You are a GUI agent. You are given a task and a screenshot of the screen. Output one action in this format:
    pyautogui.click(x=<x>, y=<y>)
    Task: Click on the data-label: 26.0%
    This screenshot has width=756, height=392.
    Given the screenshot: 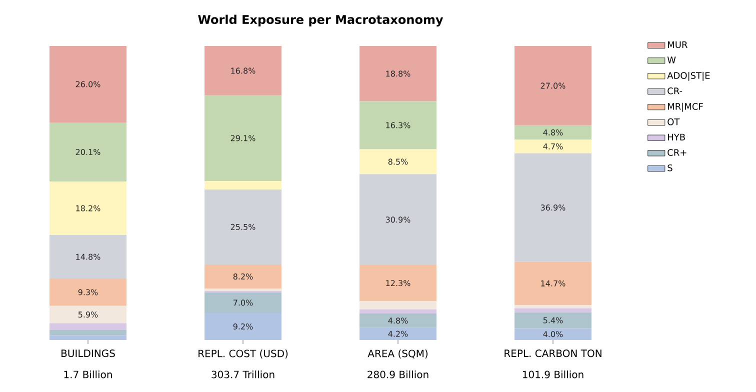 What is the action you would take?
    pyautogui.click(x=88, y=84)
    